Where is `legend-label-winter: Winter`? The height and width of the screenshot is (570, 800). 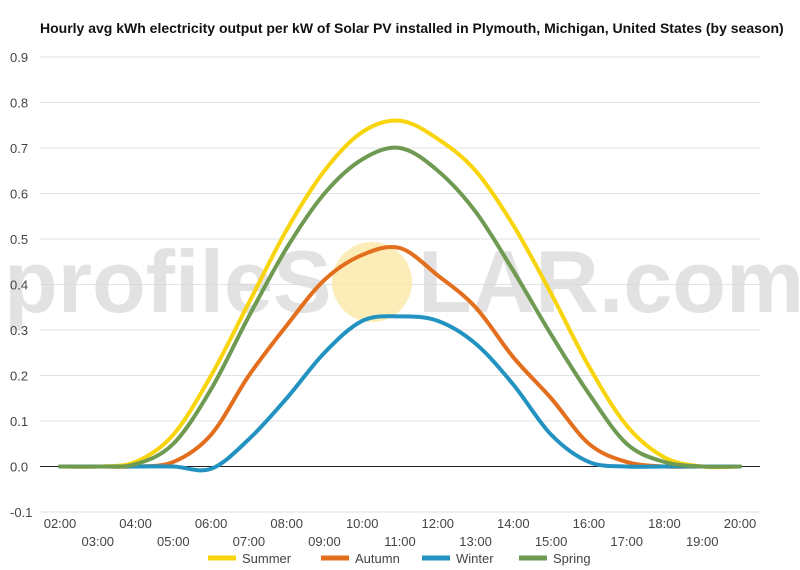 legend-label-winter: Winter is located at coordinates (475, 558).